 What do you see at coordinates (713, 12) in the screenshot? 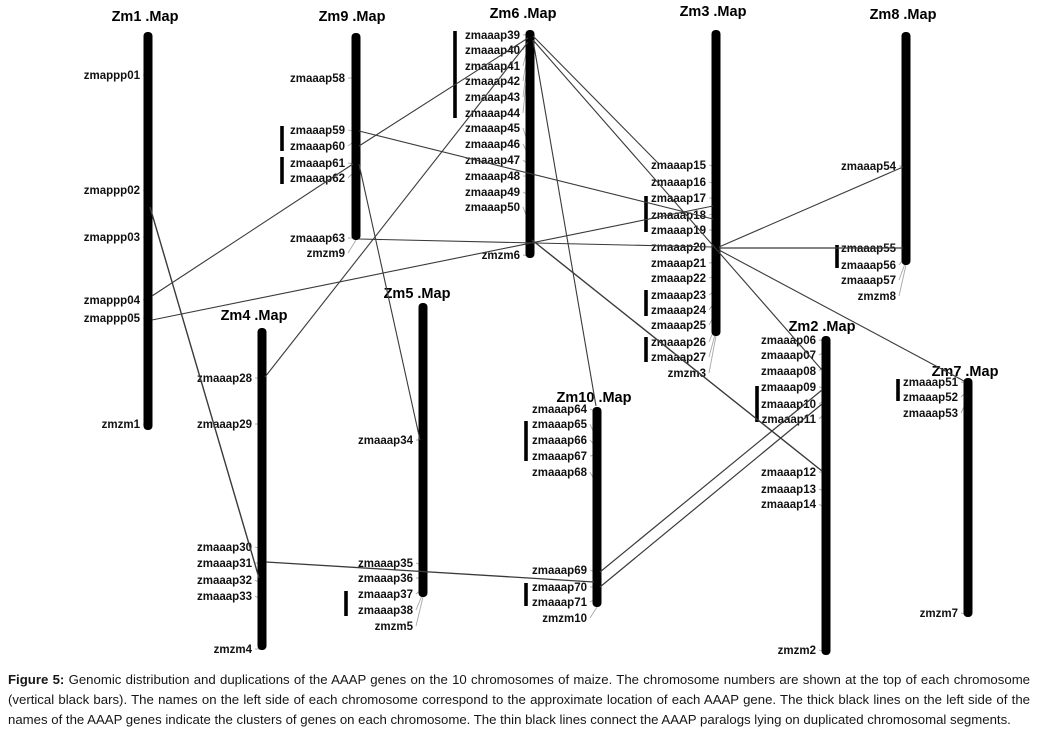
I see `chromosome-title: Zm3 .Map` at bounding box center [713, 12].